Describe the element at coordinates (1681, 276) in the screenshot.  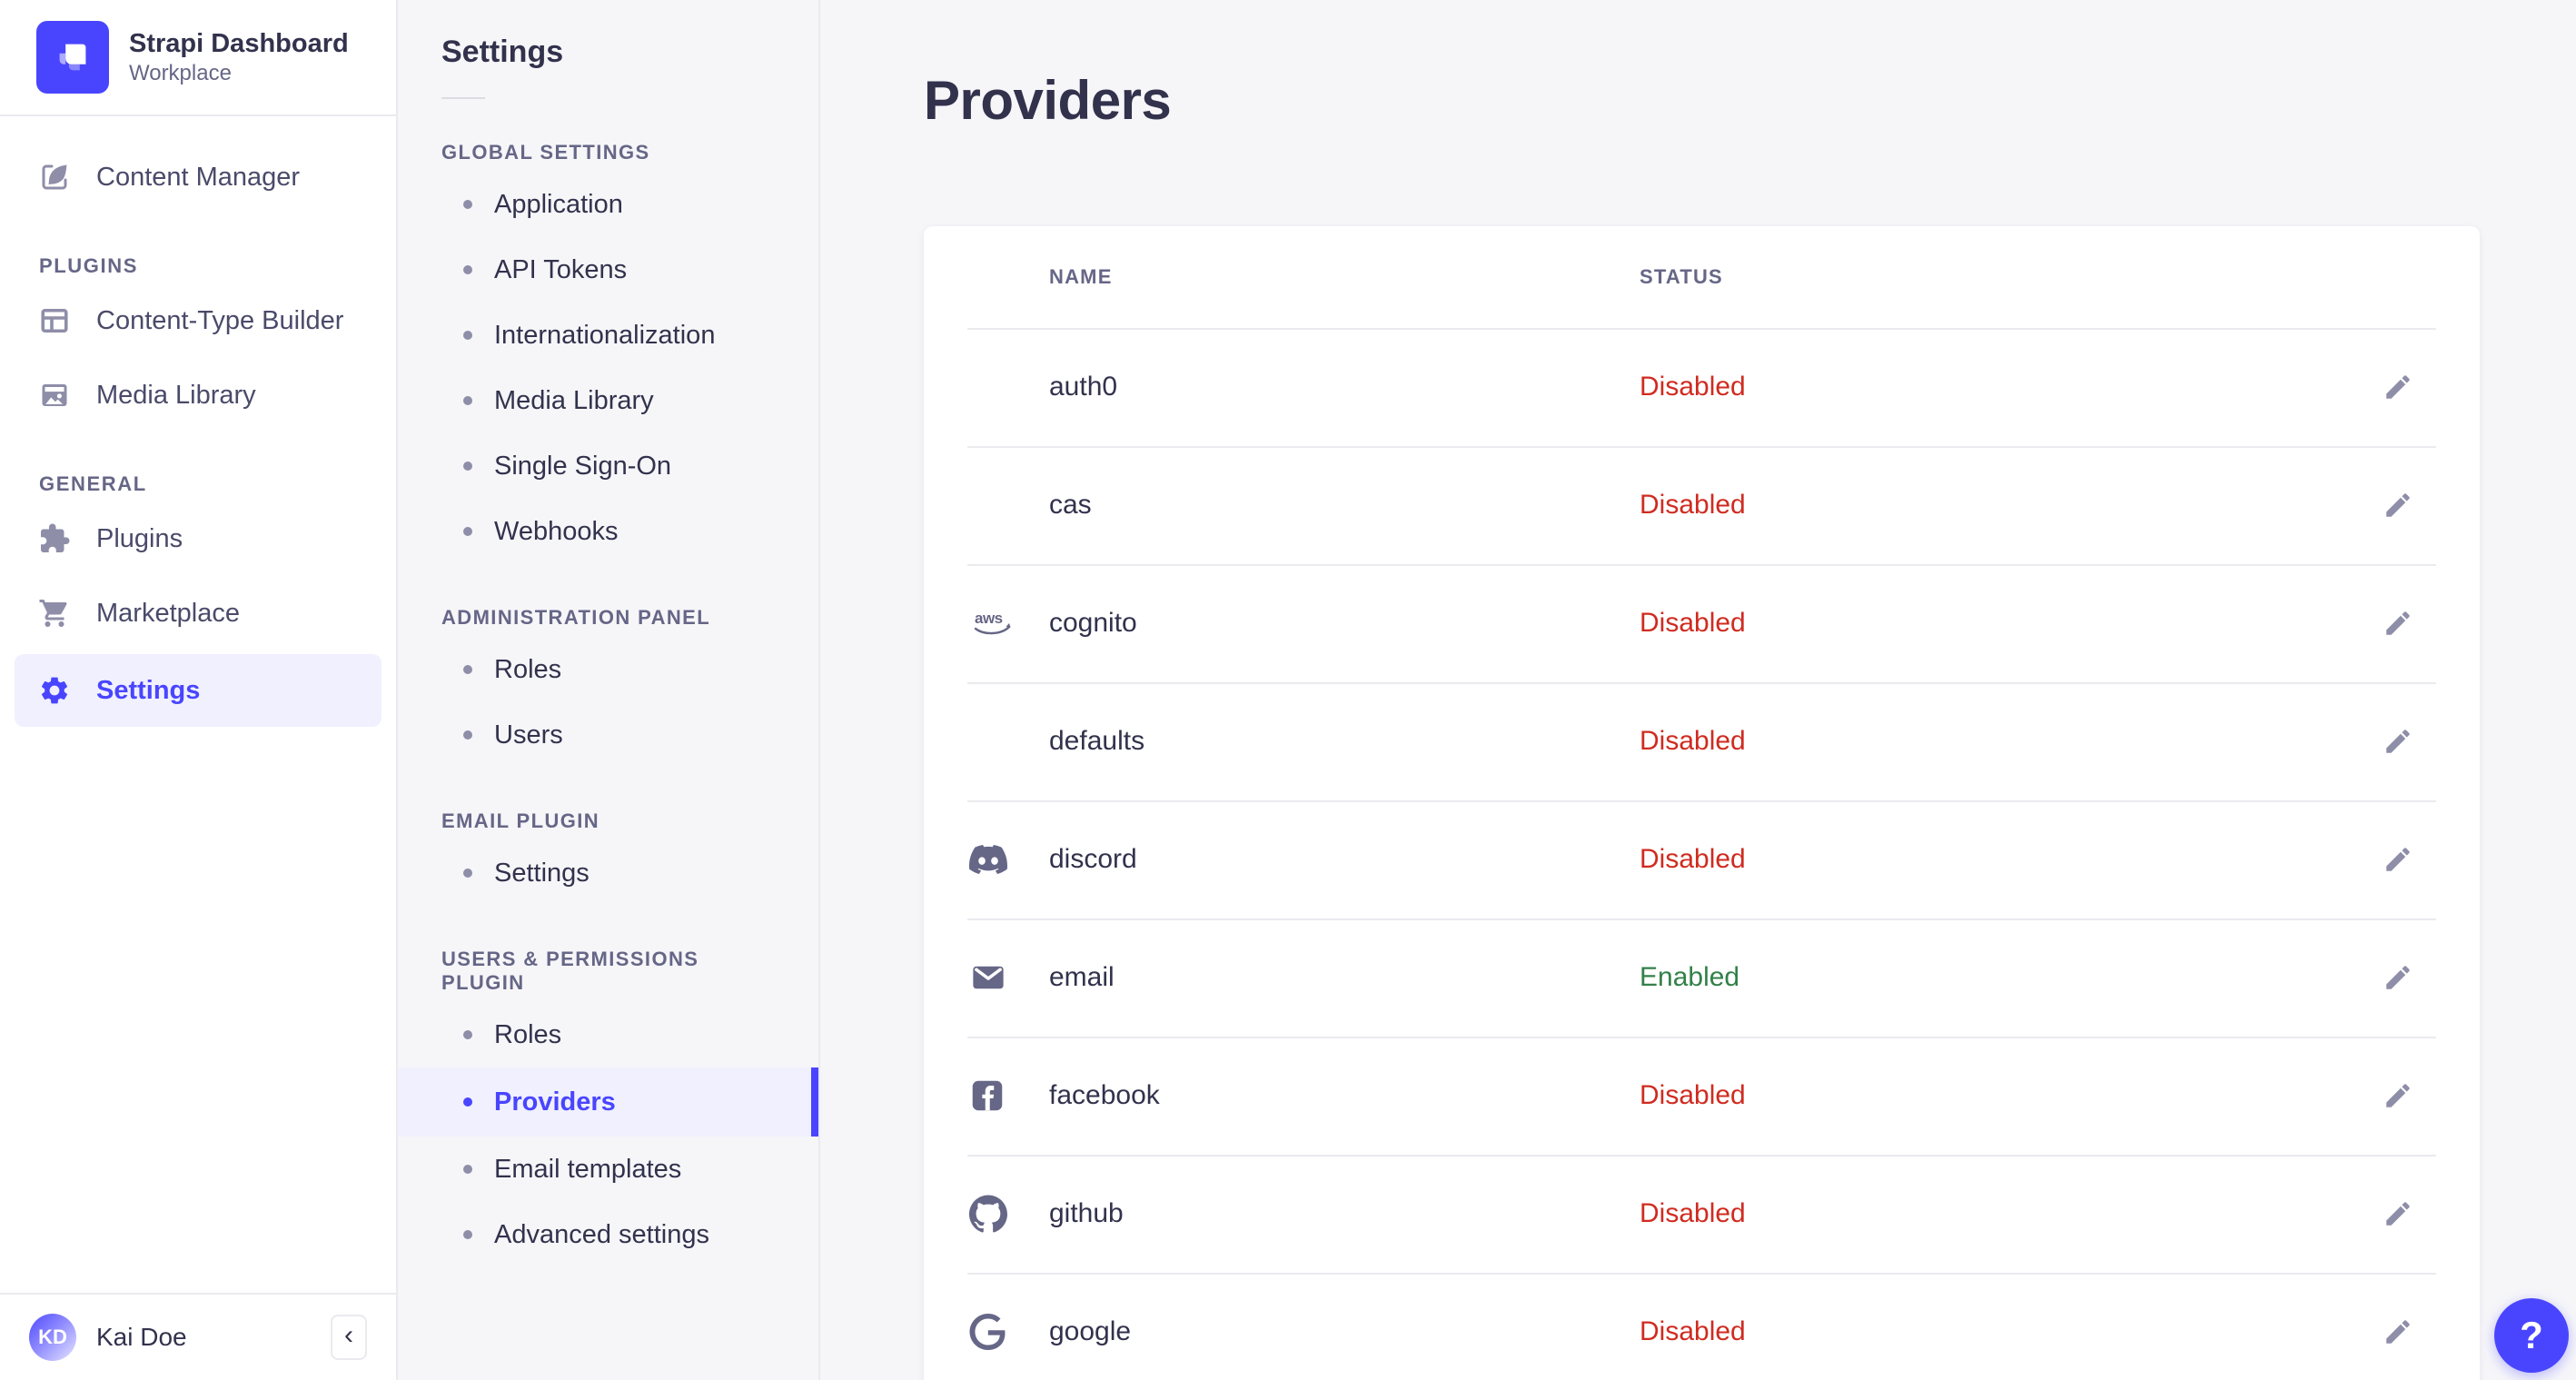
I see `column-header-status: STATUS` at that location.